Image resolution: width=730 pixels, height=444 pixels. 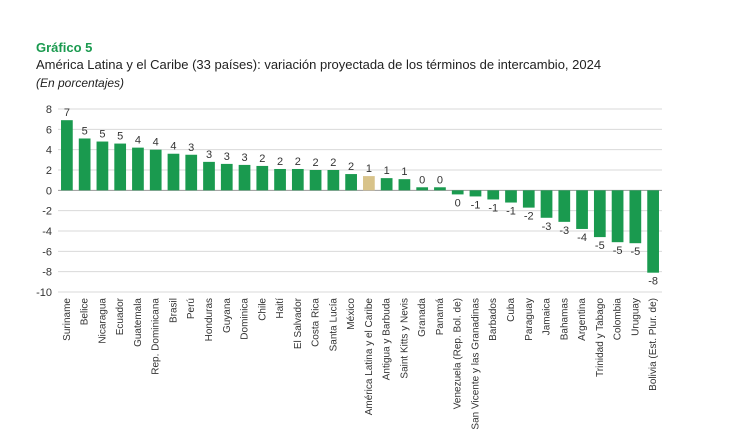 I want to click on x-tick-label: Chile, so click(x=262, y=309).